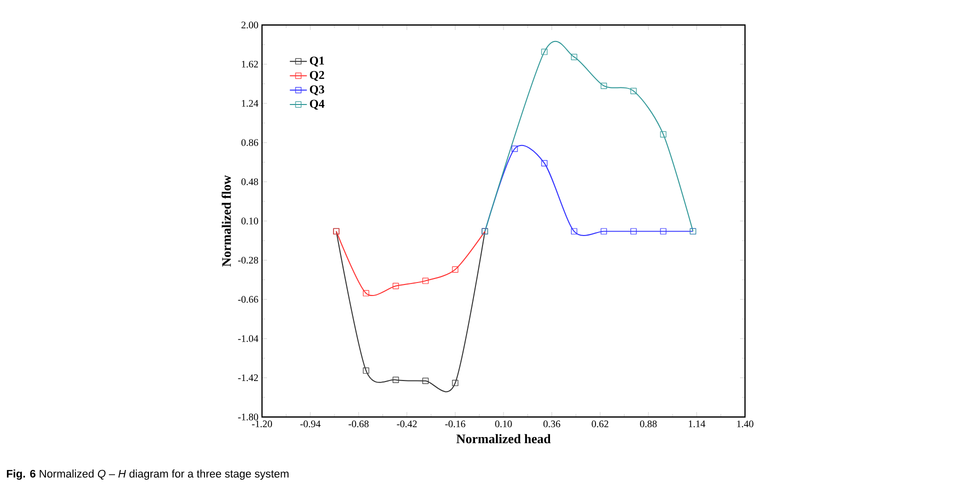 The width and height of the screenshot is (959, 484). Describe the element at coordinates (249, 25) in the screenshot. I see `y-tick-label: 2.00` at that location.